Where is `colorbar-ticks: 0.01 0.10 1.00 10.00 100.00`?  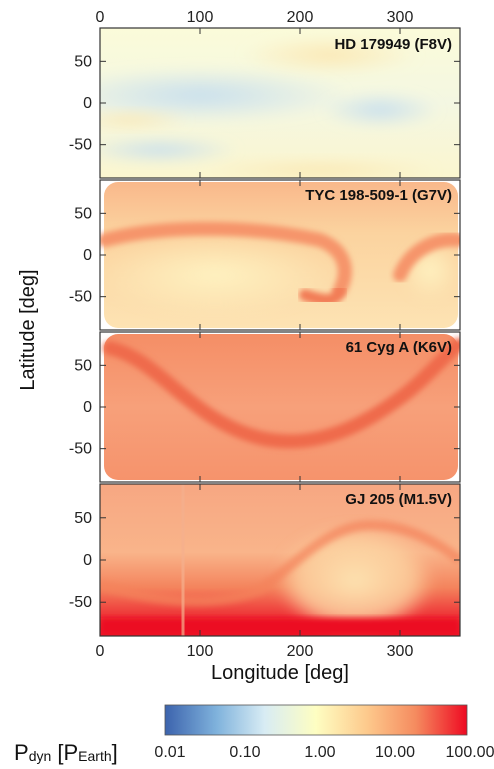 colorbar-ticks: 0.01 0.10 1.00 10.00 100.00 is located at coordinates (324, 752).